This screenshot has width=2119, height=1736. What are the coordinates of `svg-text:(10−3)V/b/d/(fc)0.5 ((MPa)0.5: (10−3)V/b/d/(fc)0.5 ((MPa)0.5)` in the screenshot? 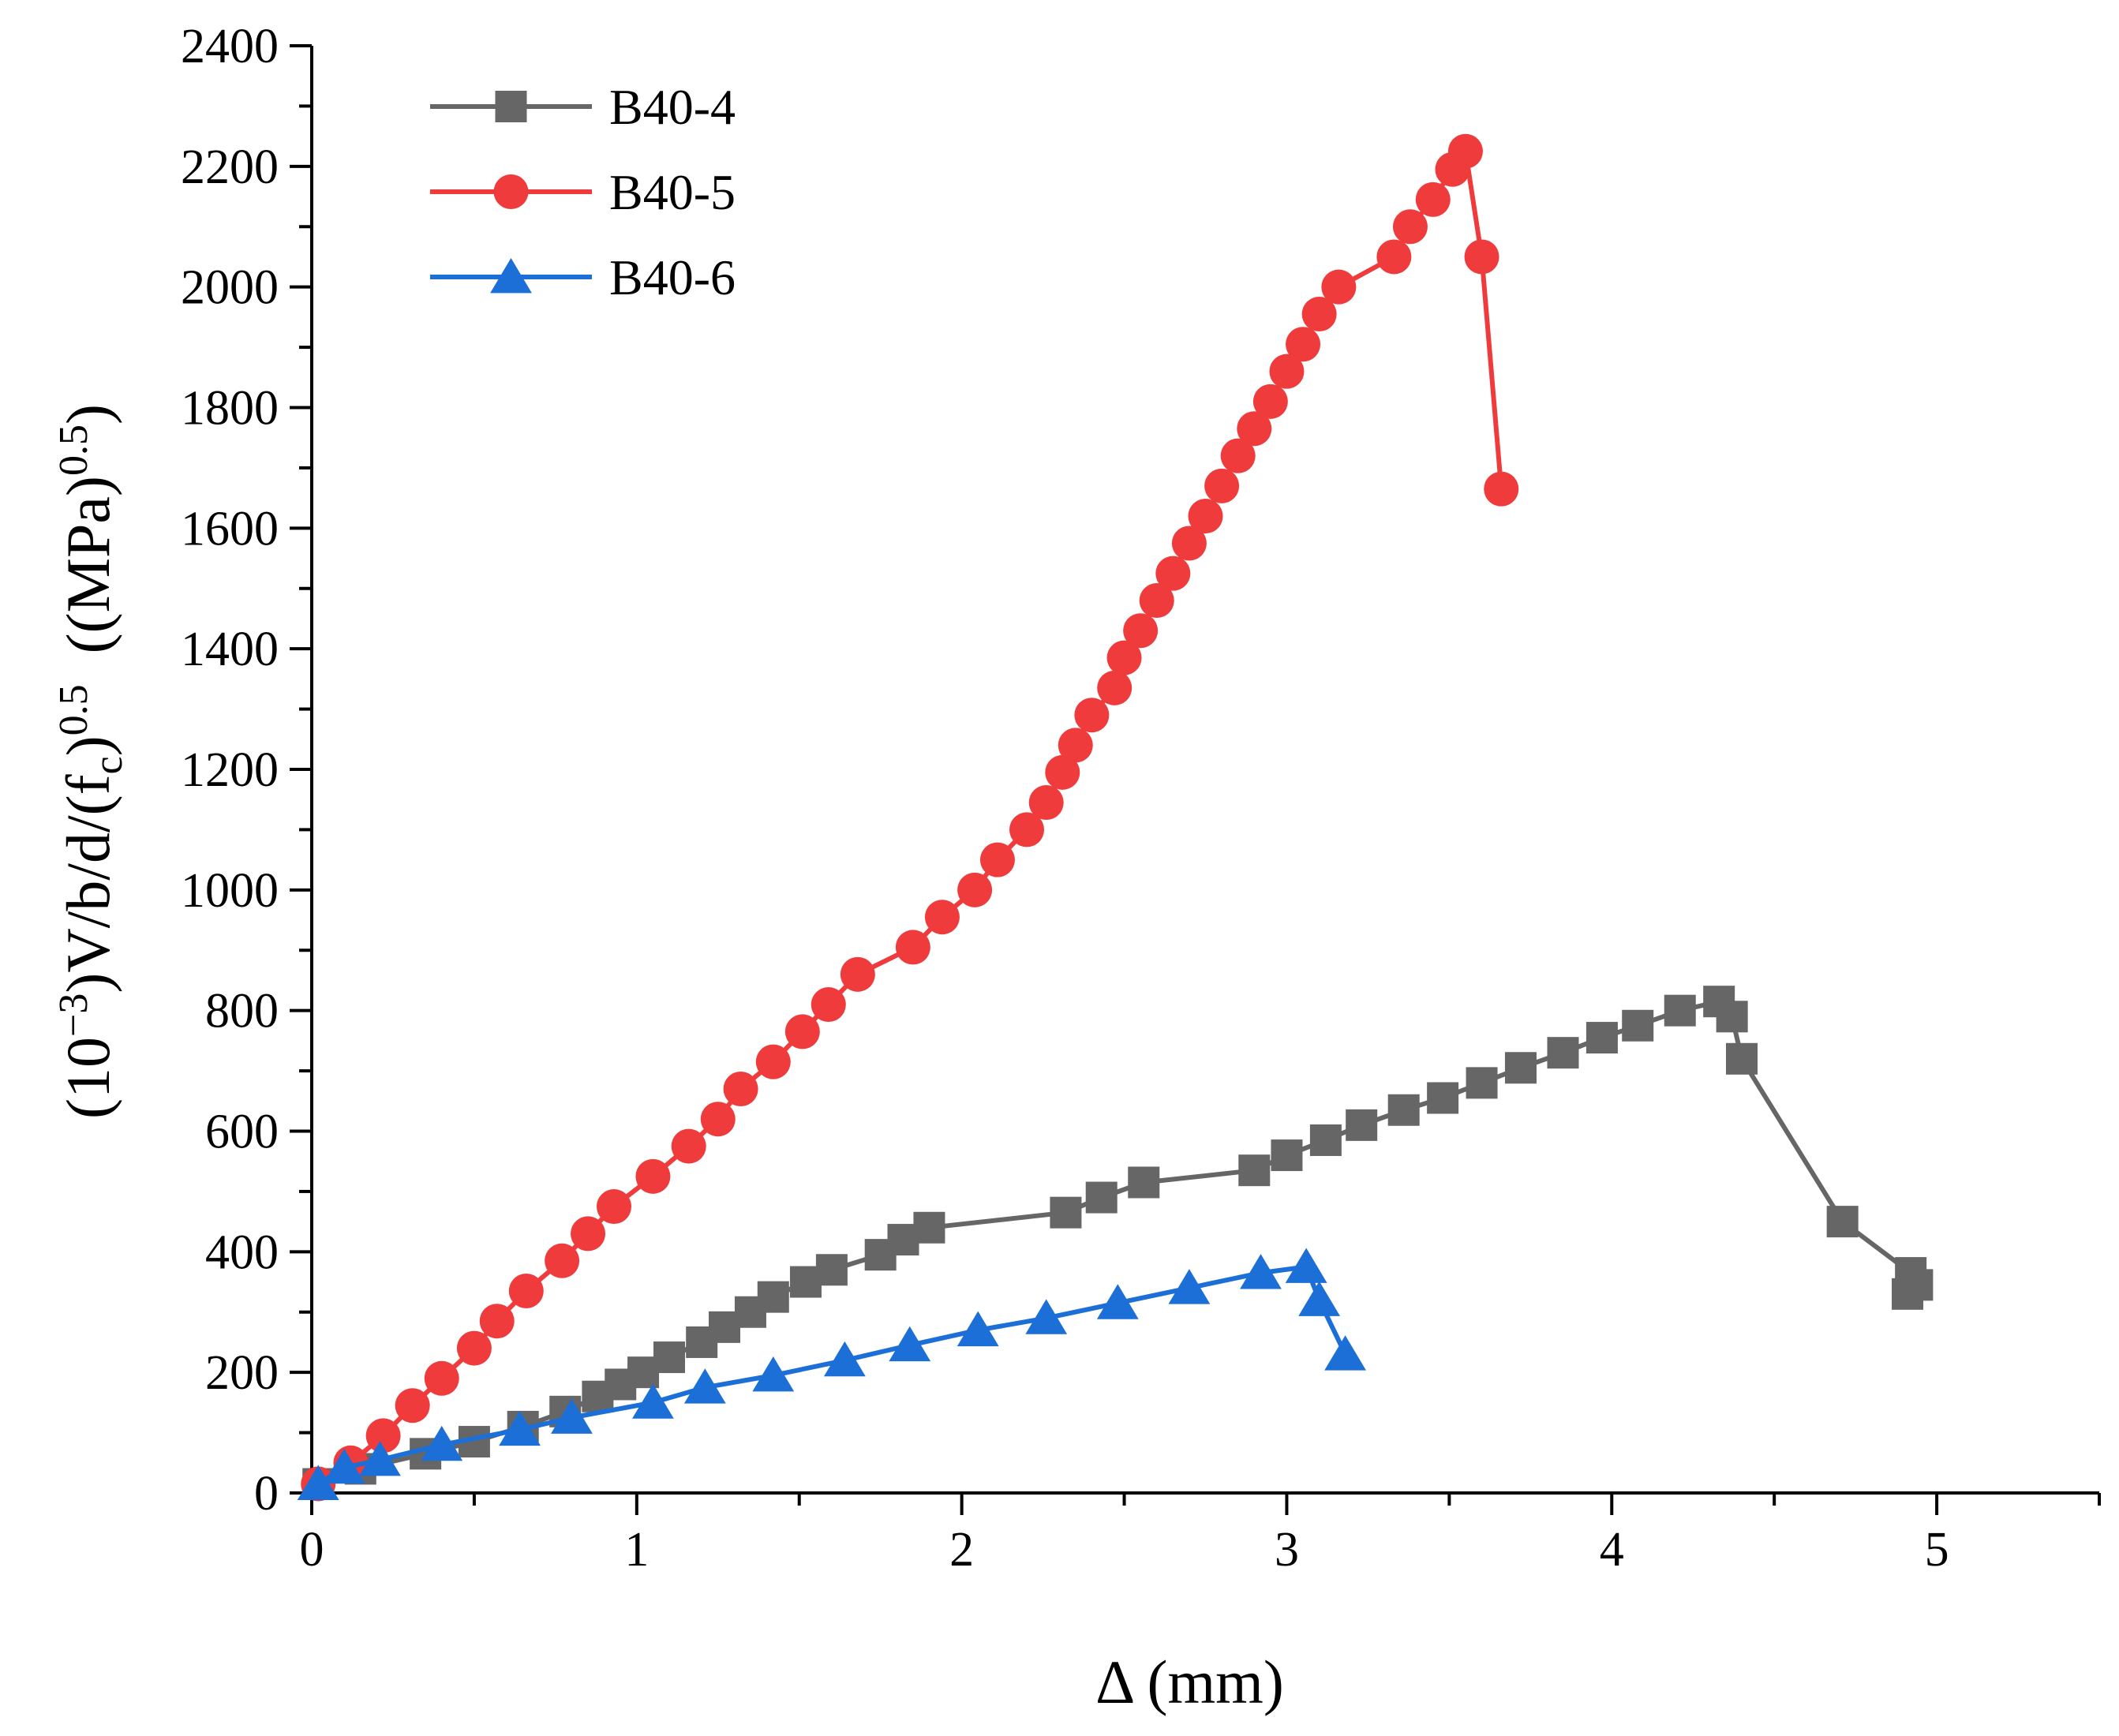 It's located at (91, 761).